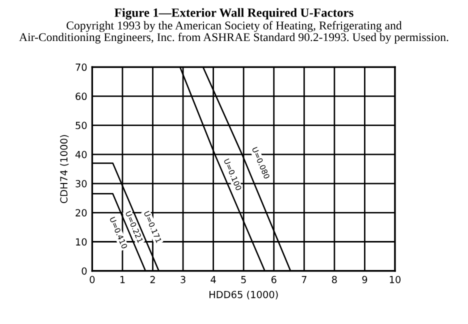 This screenshot has height=324, width=468. Describe the element at coordinates (81, 242) in the screenshot. I see `y-tick-label: 10` at that location.